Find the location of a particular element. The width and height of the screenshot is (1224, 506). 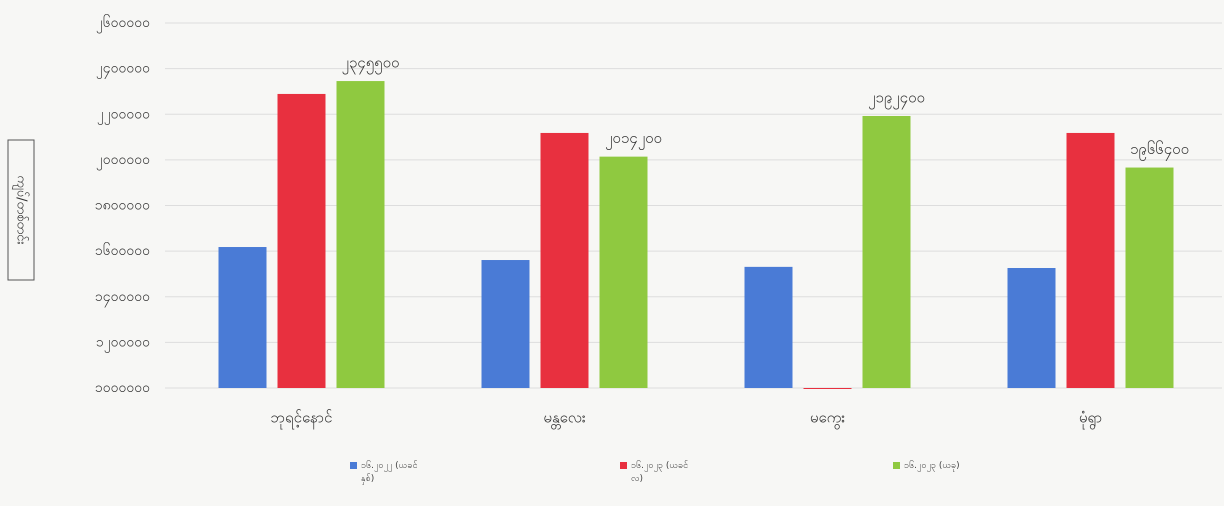

x-tick-label: မန္တလေး is located at coordinates (564, 419).